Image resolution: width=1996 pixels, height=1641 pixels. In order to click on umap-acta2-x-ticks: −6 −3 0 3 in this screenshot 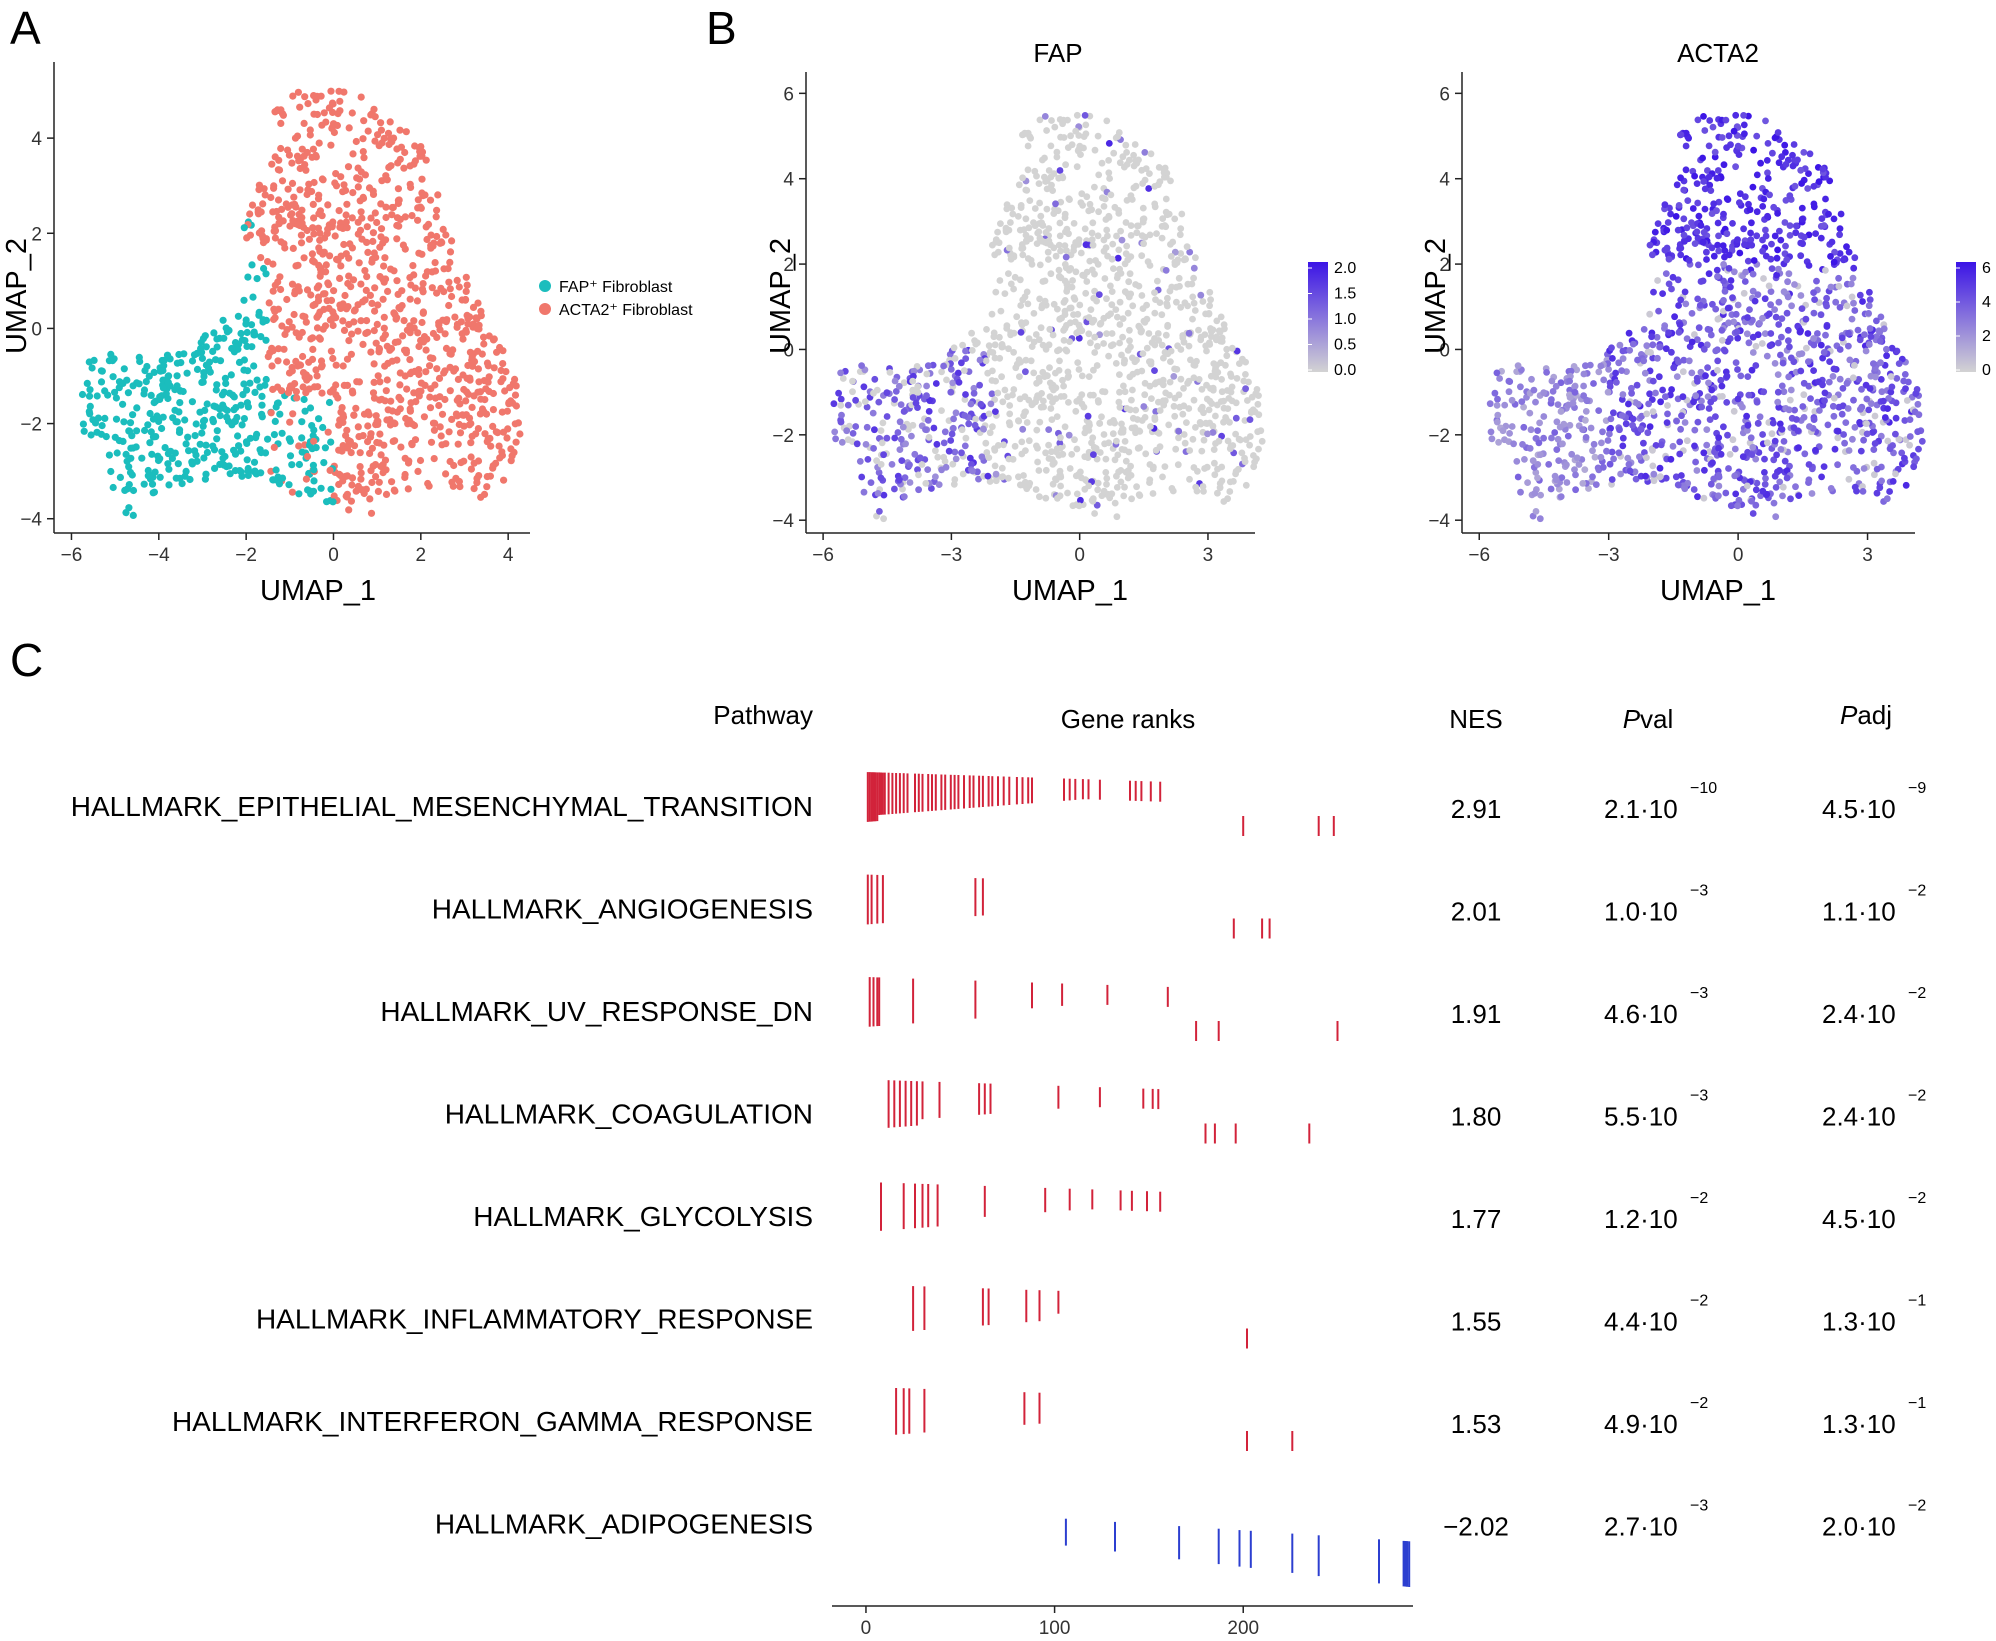, I will do `click(1670, 549)`.